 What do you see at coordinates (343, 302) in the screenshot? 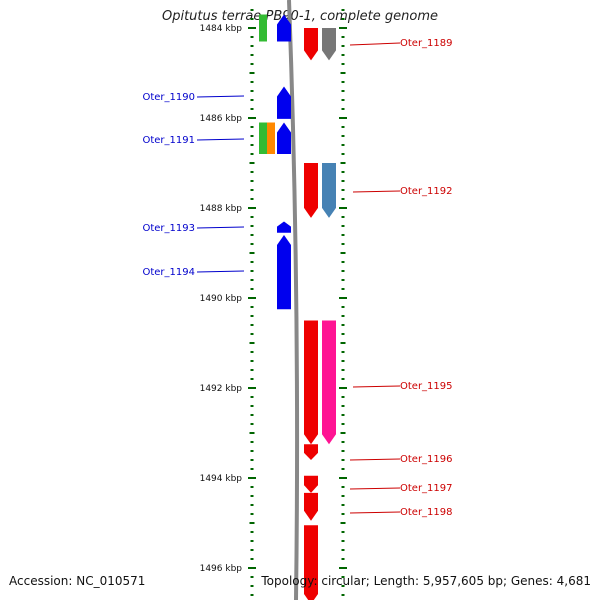
I see `tick-marks-right` at bounding box center [343, 302].